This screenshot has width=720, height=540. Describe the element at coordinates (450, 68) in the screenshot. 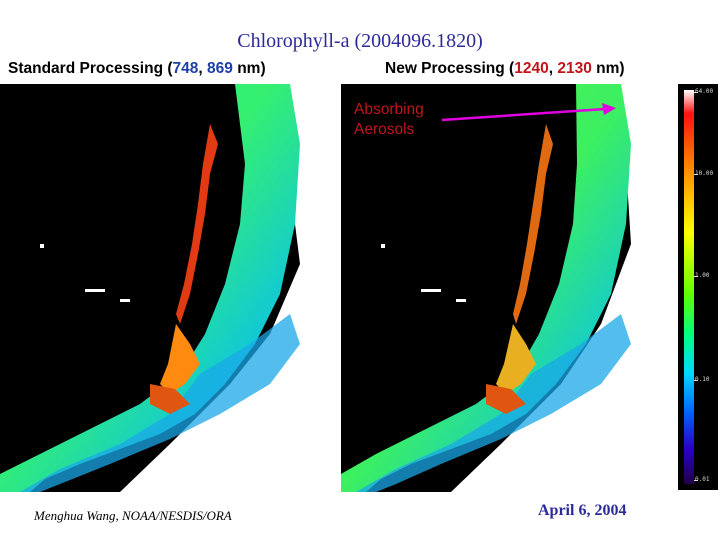

I see `new-prefix: New Processing (` at that location.